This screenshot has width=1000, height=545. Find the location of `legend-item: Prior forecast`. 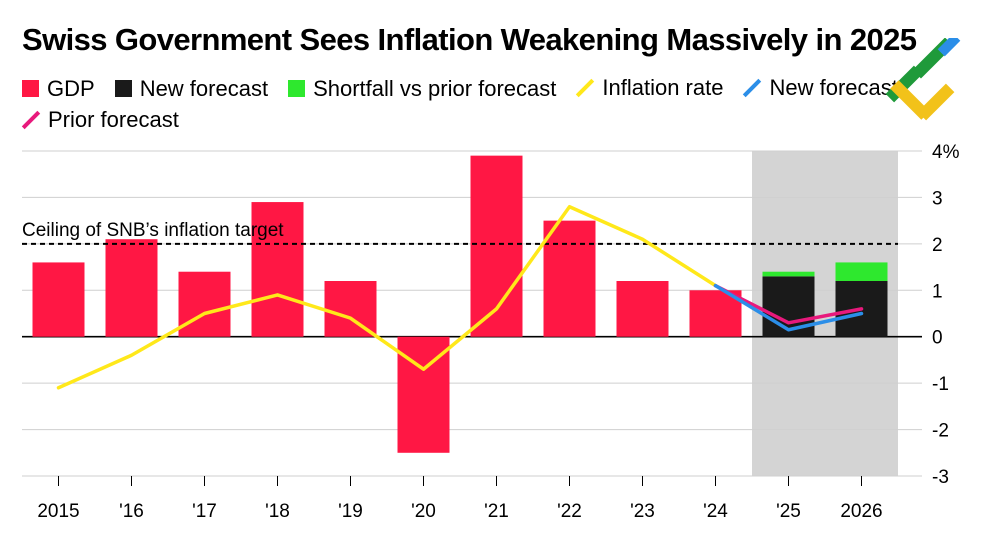

legend-item: Prior forecast is located at coordinates (100, 120).